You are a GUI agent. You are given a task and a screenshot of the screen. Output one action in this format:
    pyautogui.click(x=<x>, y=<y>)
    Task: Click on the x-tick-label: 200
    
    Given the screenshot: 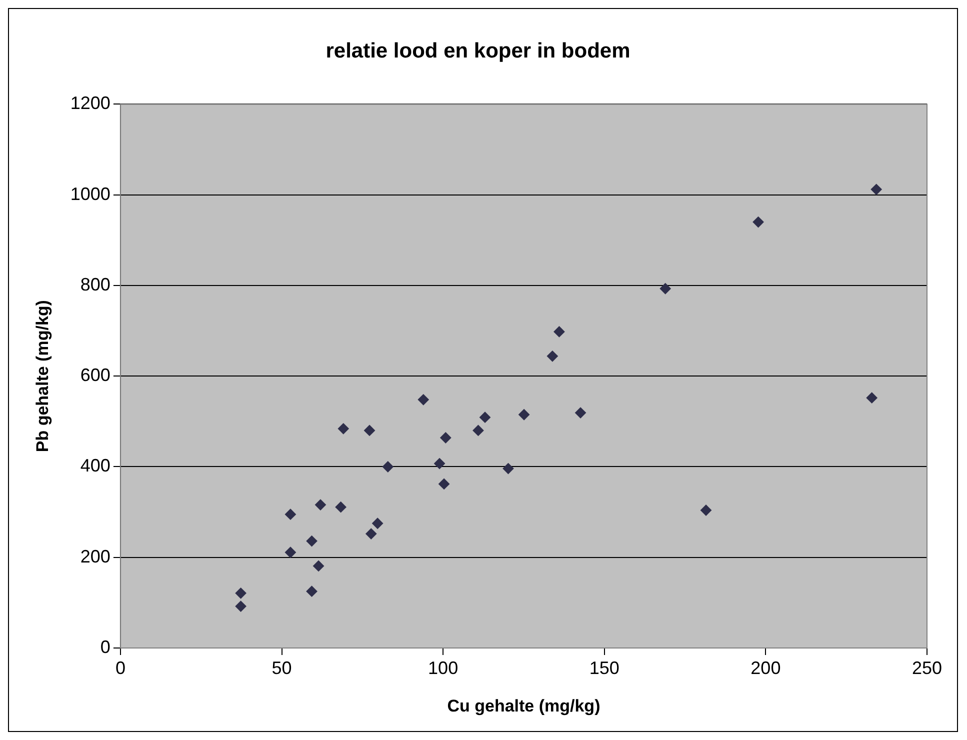 What is the action you would take?
    pyautogui.click(x=765, y=668)
    